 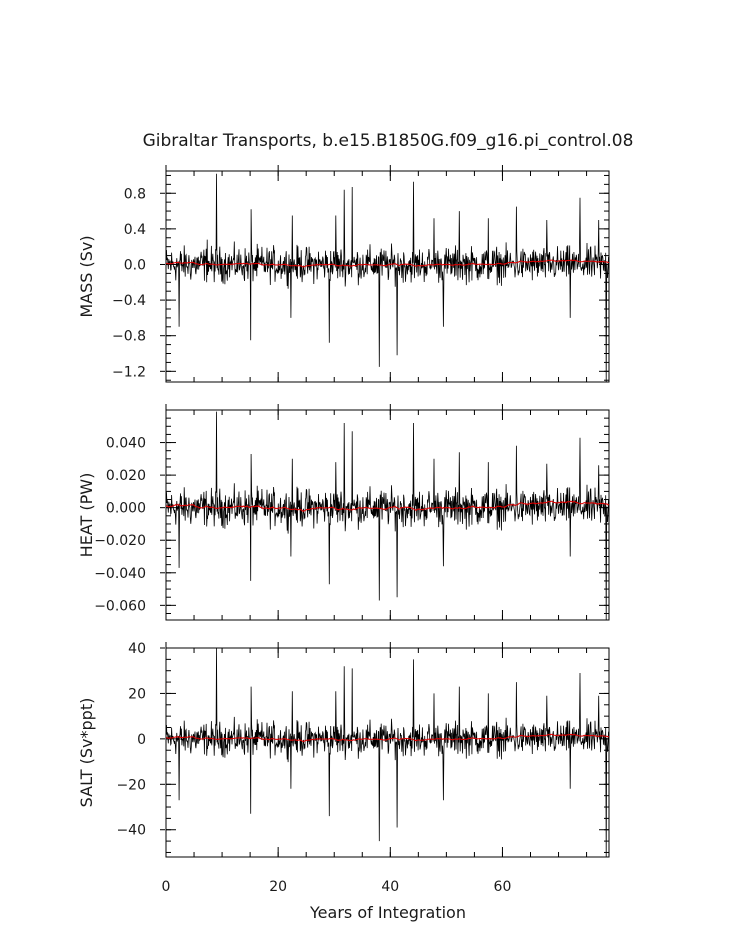 I want to click on x-tick-label: 0, so click(x=166, y=887).